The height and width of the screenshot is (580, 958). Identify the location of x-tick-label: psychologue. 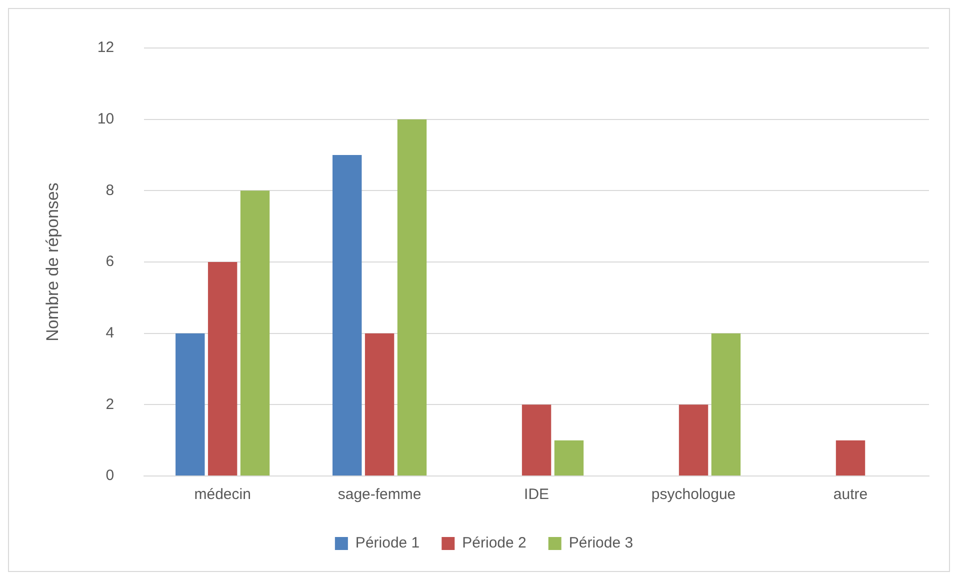
(693, 495).